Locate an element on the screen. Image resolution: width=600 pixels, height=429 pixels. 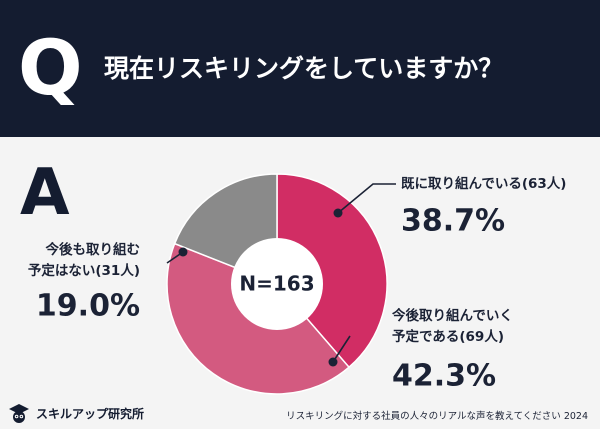
answer-a-letter: A is located at coordinates (45, 193).